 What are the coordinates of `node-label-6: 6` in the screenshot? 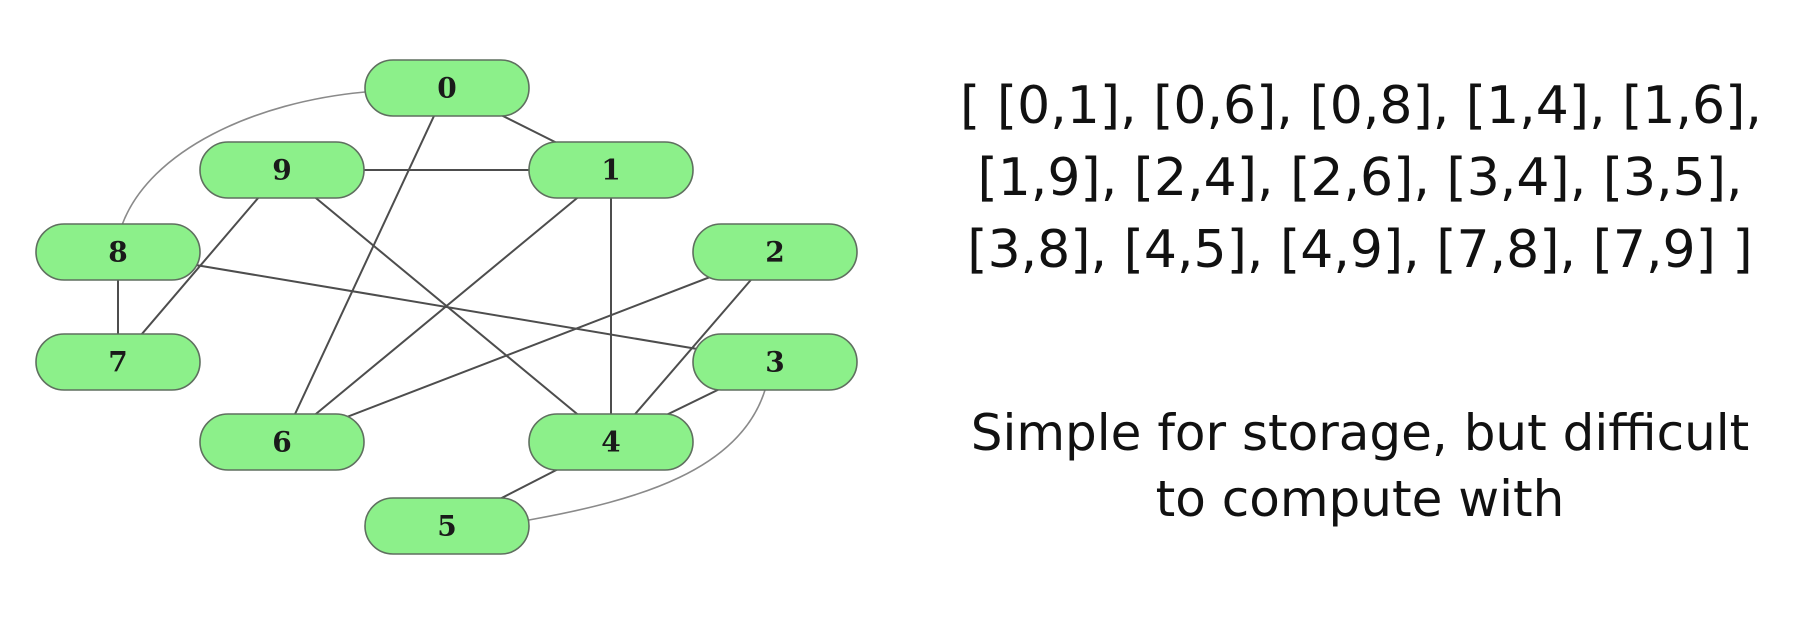 It's located at (281, 442).